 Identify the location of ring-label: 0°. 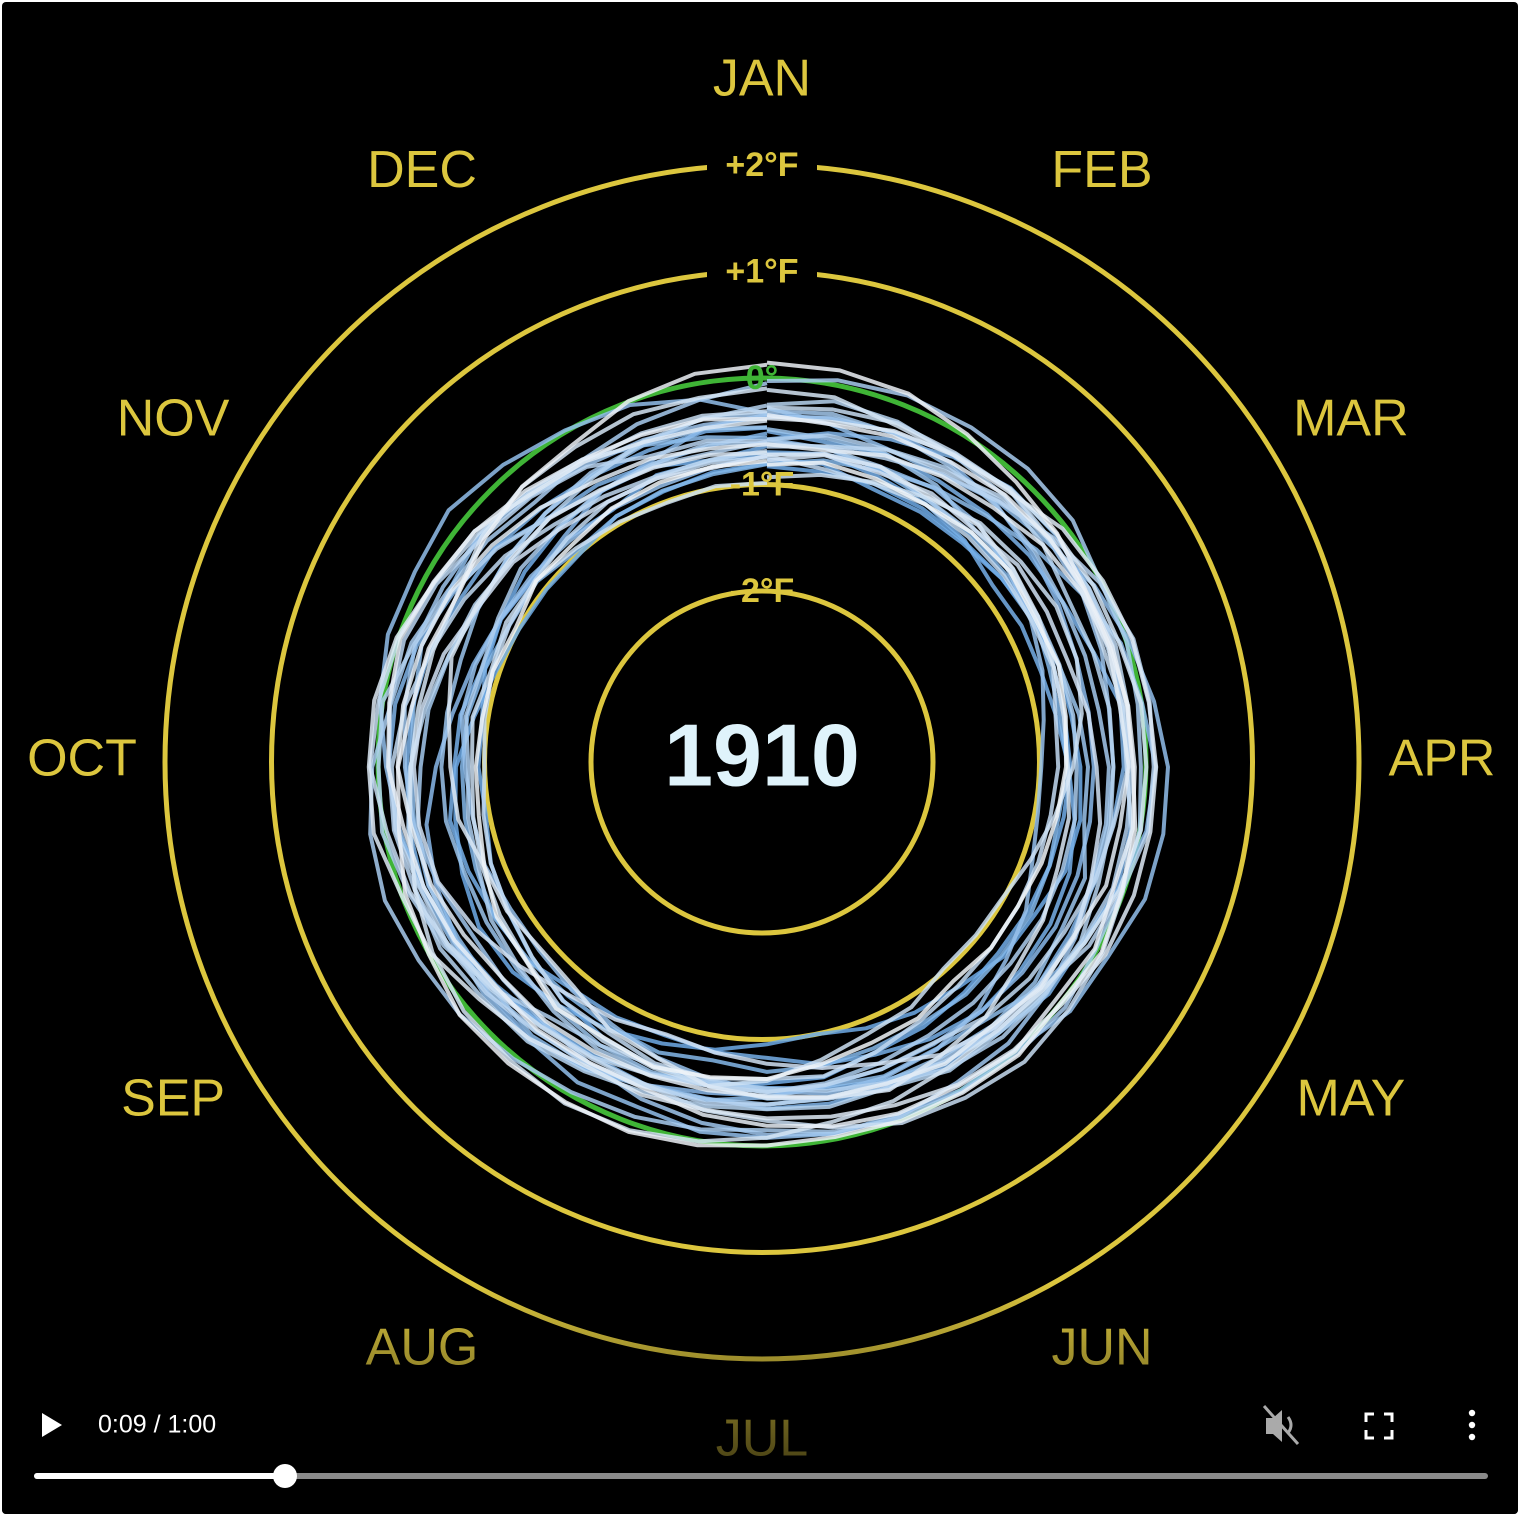
(762, 378).